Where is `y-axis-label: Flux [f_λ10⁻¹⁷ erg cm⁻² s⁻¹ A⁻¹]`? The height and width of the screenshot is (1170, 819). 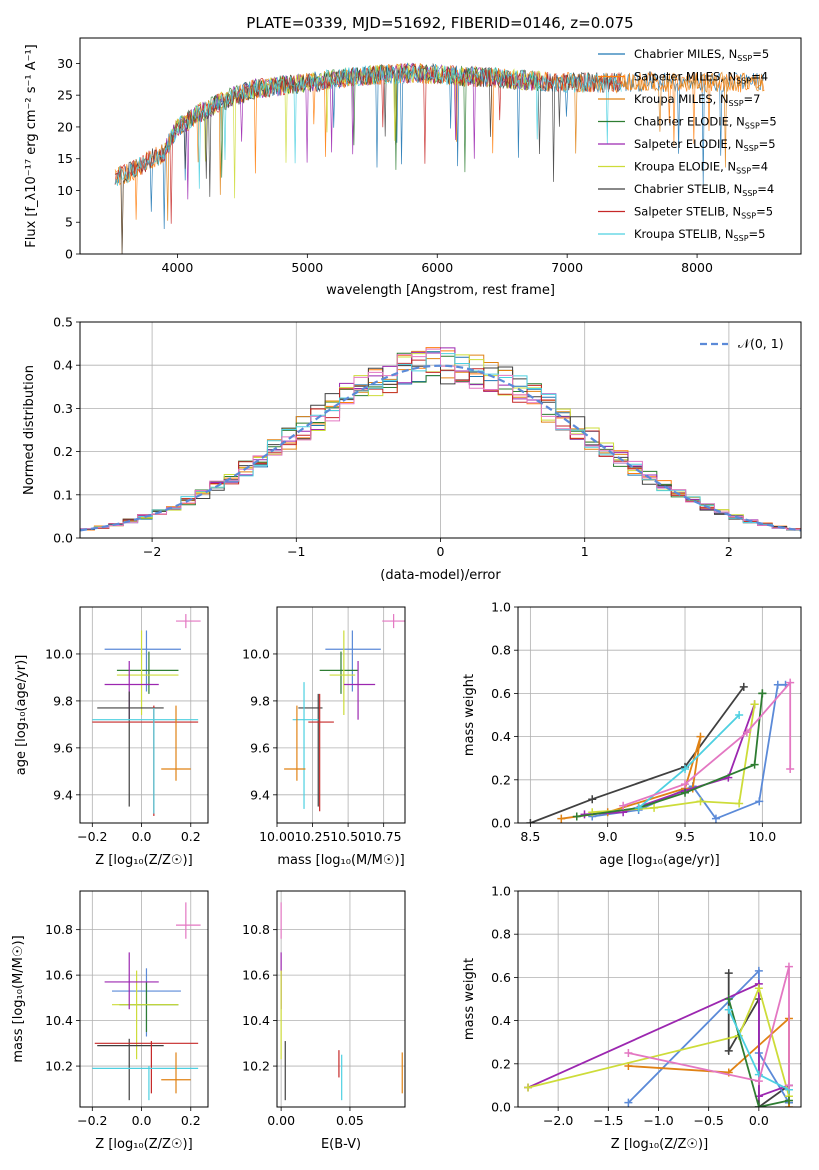
y-axis-label: Flux [f_λ10⁻¹⁷ erg cm⁻² s⁻¹ A⁻¹] is located at coordinates (31, 146).